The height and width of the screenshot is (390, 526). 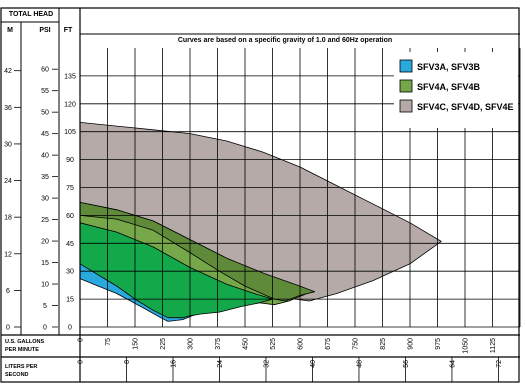 I want to click on psi-column-header: PSI, so click(x=44, y=30).